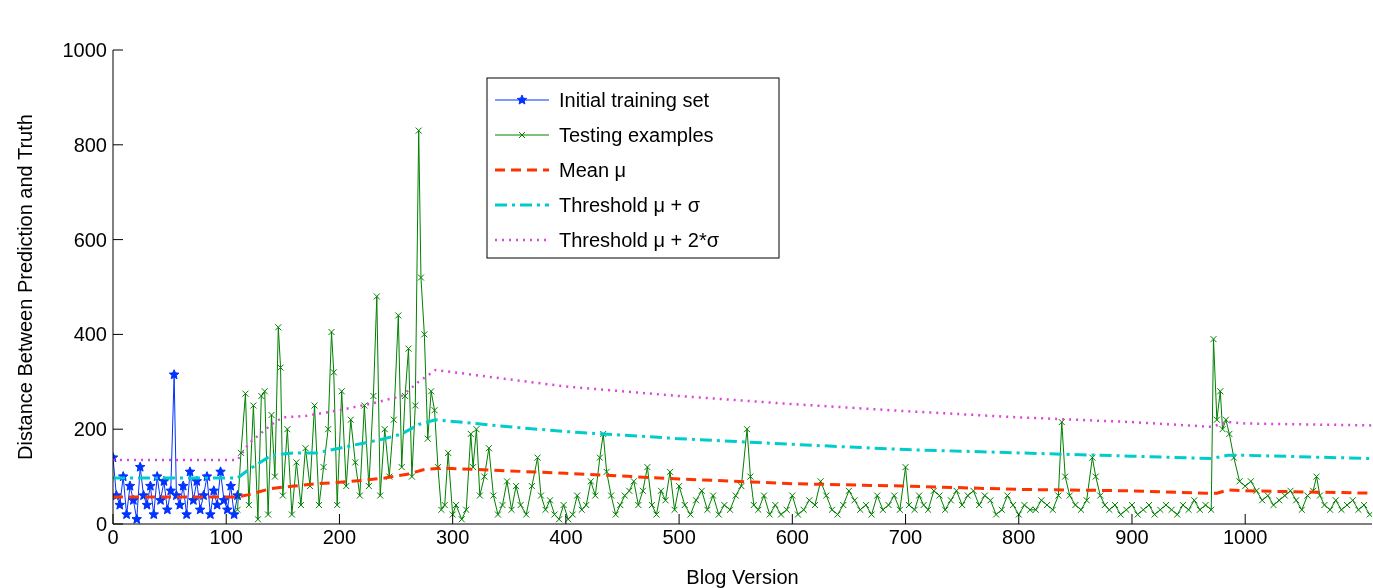 The height and width of the screenshot is (588, 1373). I want to click on x-tick-label: 900, so click(1132, 537).